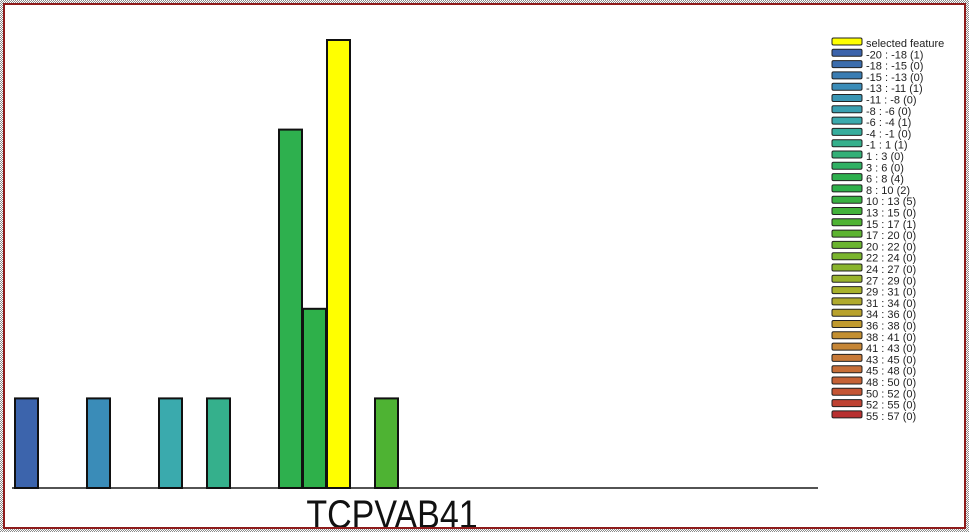 The height and width of the screenshot is (532, 969). I want to click on legend-item-selected-feature: selected feature, so click(887, 43).